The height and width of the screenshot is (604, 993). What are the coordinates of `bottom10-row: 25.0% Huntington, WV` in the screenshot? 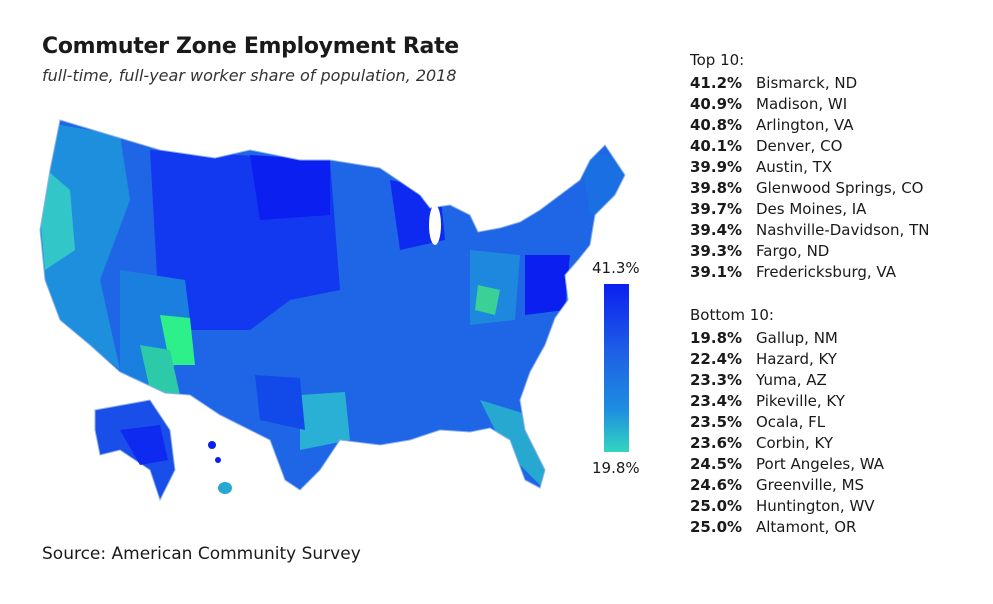 It's located at (787, 506).